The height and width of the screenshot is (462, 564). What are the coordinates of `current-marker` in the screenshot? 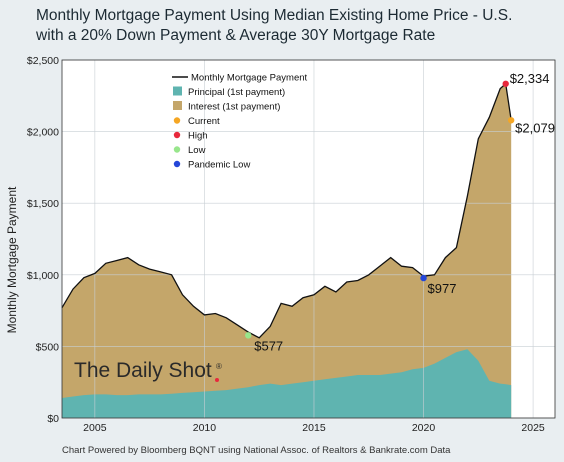 It's located at (511, 120).